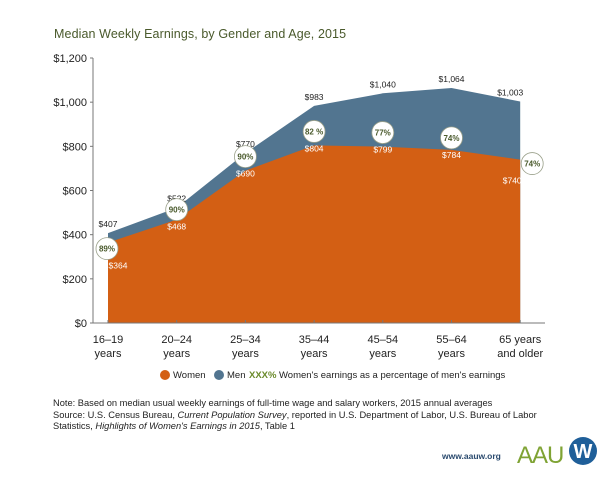  What do you see at coordinates (314, 97) in the screenshot?
I see `men-value-label: $983` at bounding box center [314, 97].